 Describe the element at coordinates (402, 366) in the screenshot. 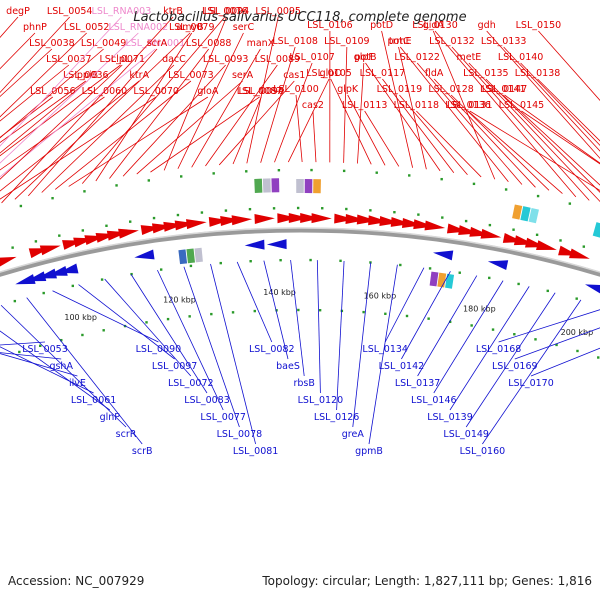

I see `reverse-gene-label: LSL_0142` at that location.